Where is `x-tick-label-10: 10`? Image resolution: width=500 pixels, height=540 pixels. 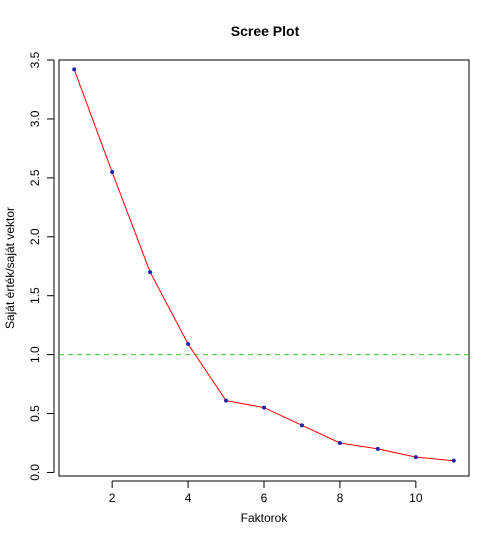
x-tick-label-10: 10 is located at coordinates (416, 498).